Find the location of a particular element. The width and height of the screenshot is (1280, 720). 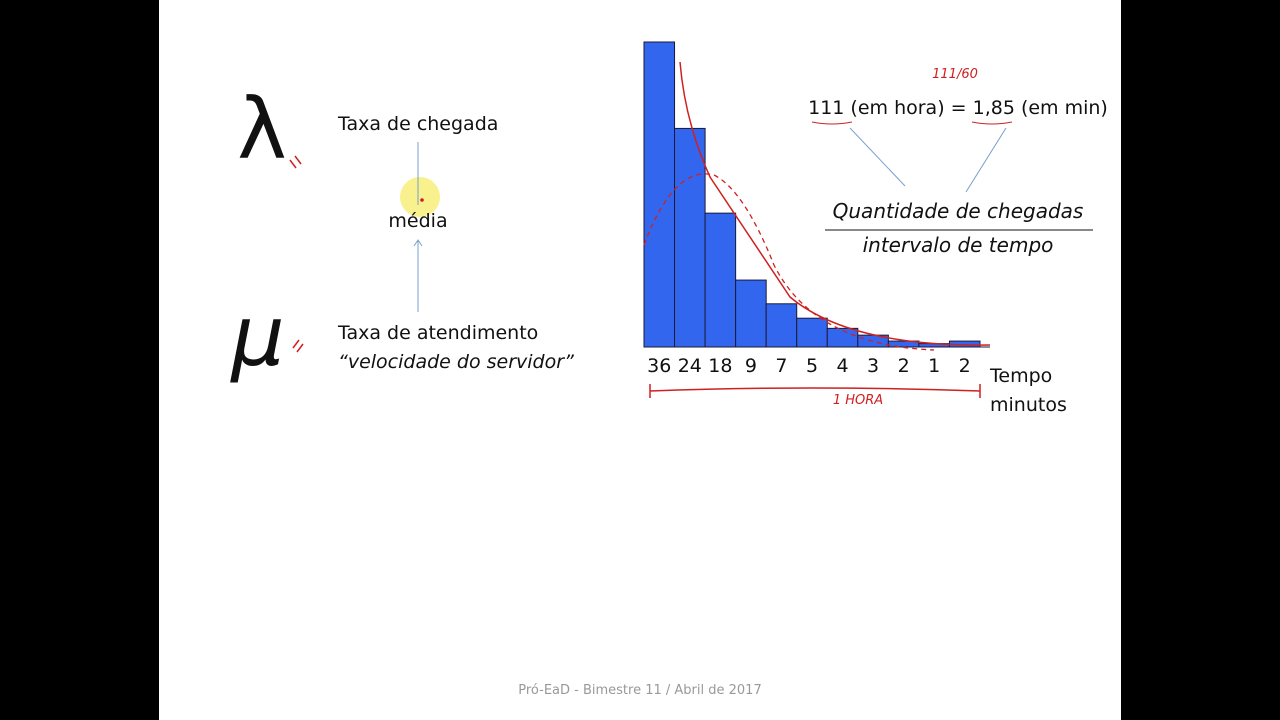

bracket is located at coordinates (815, 391).